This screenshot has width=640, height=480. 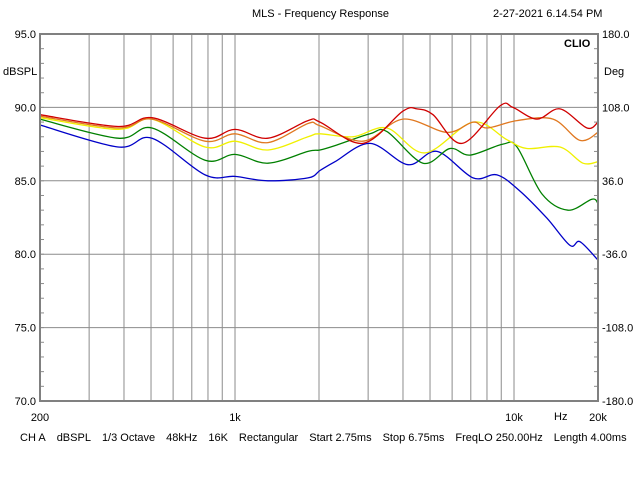 What do you see at coordinates (561, 417) in the screenshot?
I see `x-axis-label: Hz` at bounding box center [561, 417].